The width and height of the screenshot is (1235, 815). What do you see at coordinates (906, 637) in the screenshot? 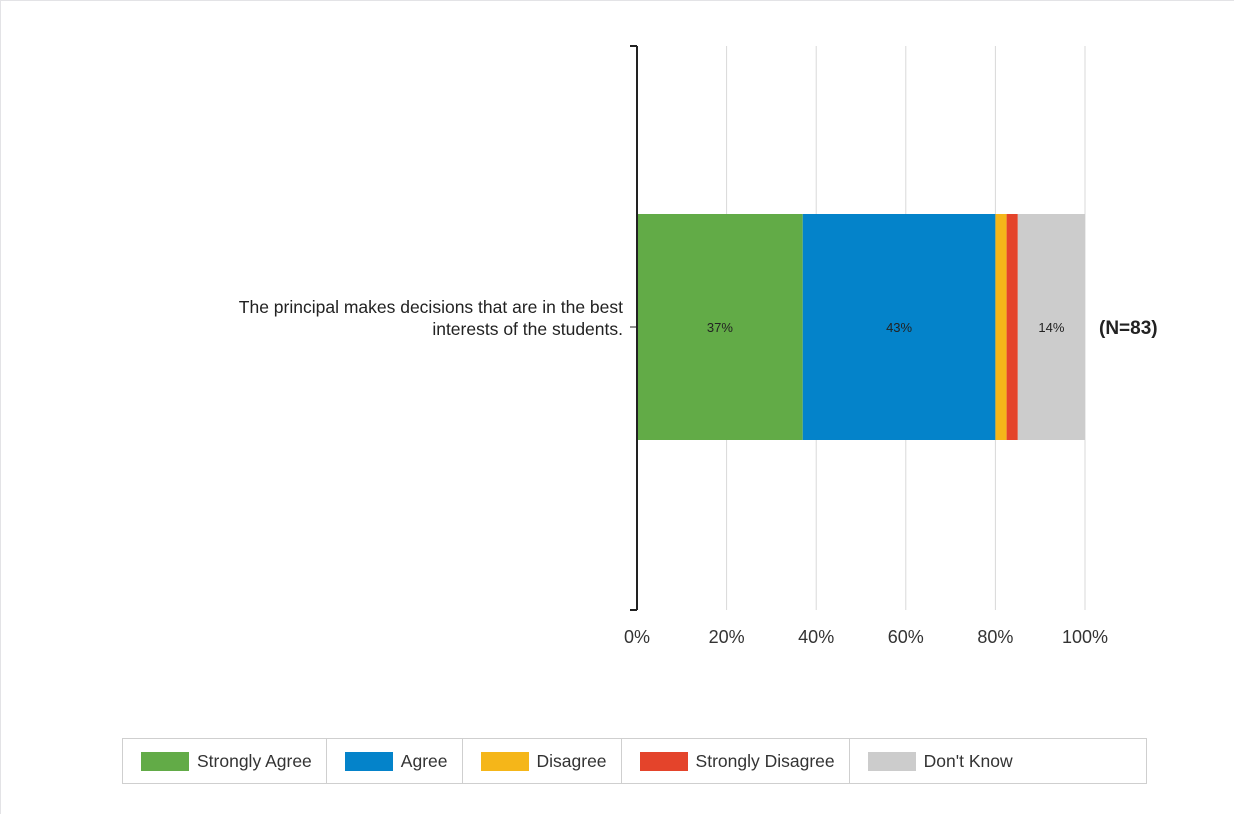
I see `x-tick-label: 60%` at bounding box center [906, 637].